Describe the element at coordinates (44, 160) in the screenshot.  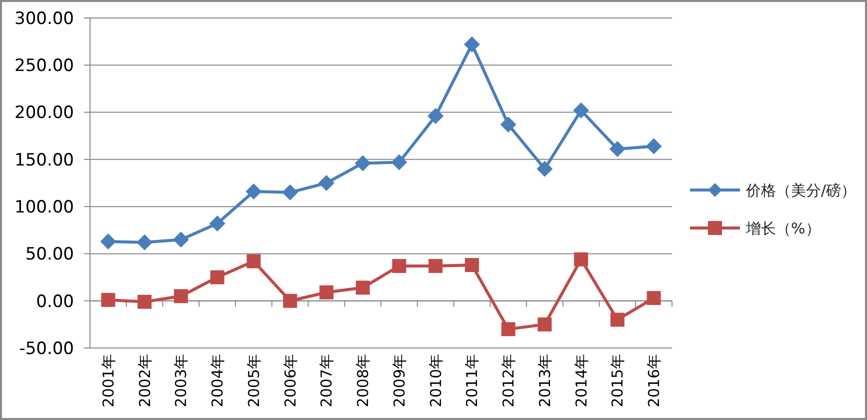
I see `y-tick-label: 150.00` at that location.